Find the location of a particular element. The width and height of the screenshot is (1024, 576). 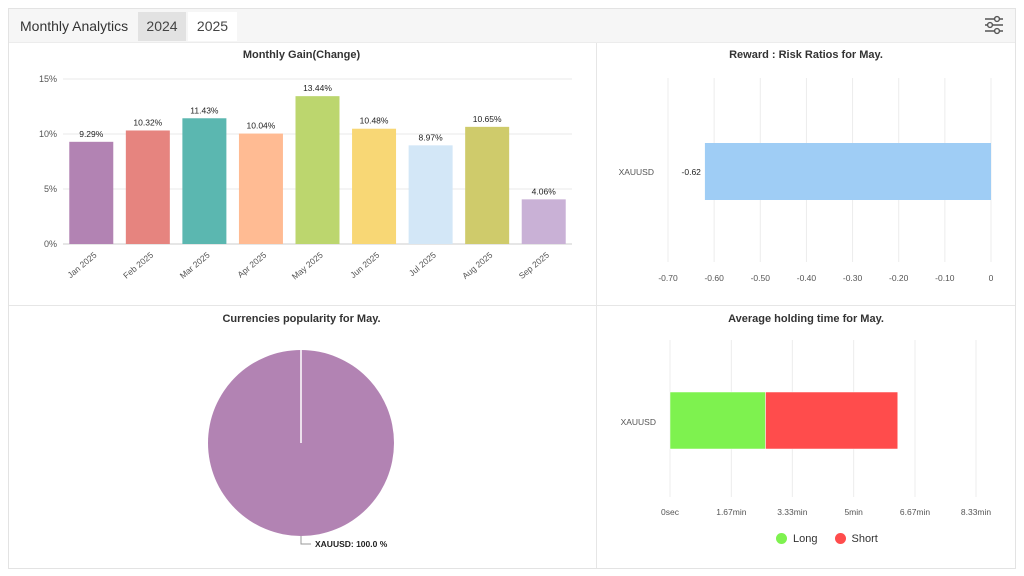

holding-time-title: Average holding time for May. is located at coordinates (806, 319).